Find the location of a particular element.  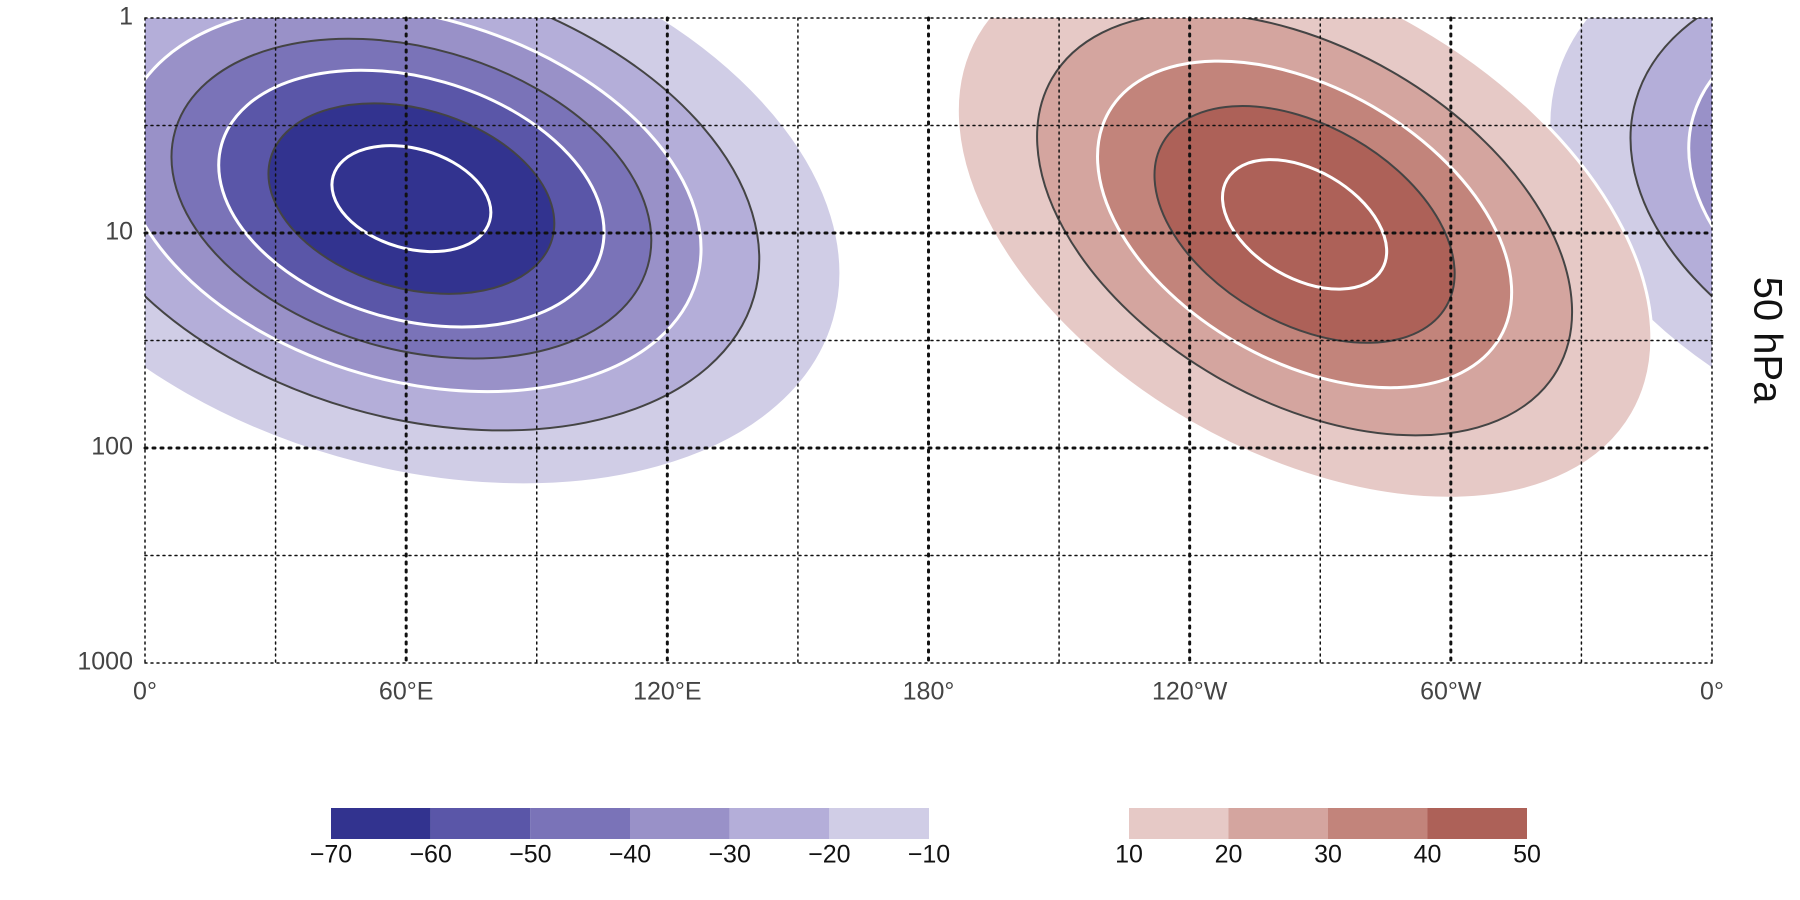

colorbar-tick-label: −20 is located at coordinates (829, 855).